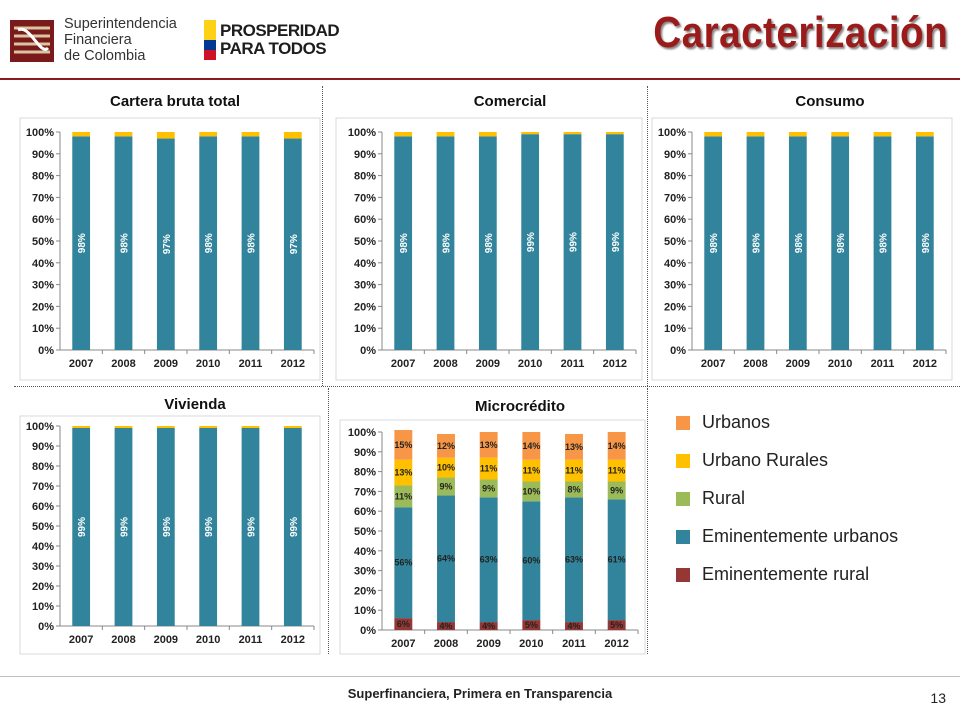 The image size is (960, 720). What do you see at coordinates (683, 575) in the screenshot?
I see `legend-swatch-eminentemente-rural` at bounding box center [683, 575].